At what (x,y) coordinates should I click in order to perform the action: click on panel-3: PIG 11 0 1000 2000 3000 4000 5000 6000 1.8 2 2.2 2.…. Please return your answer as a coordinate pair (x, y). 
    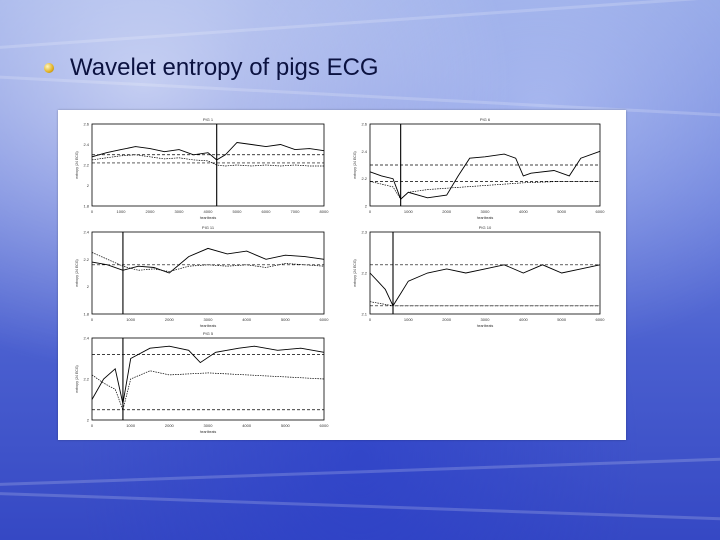
    Looking at the image, I should click on (202, 276).